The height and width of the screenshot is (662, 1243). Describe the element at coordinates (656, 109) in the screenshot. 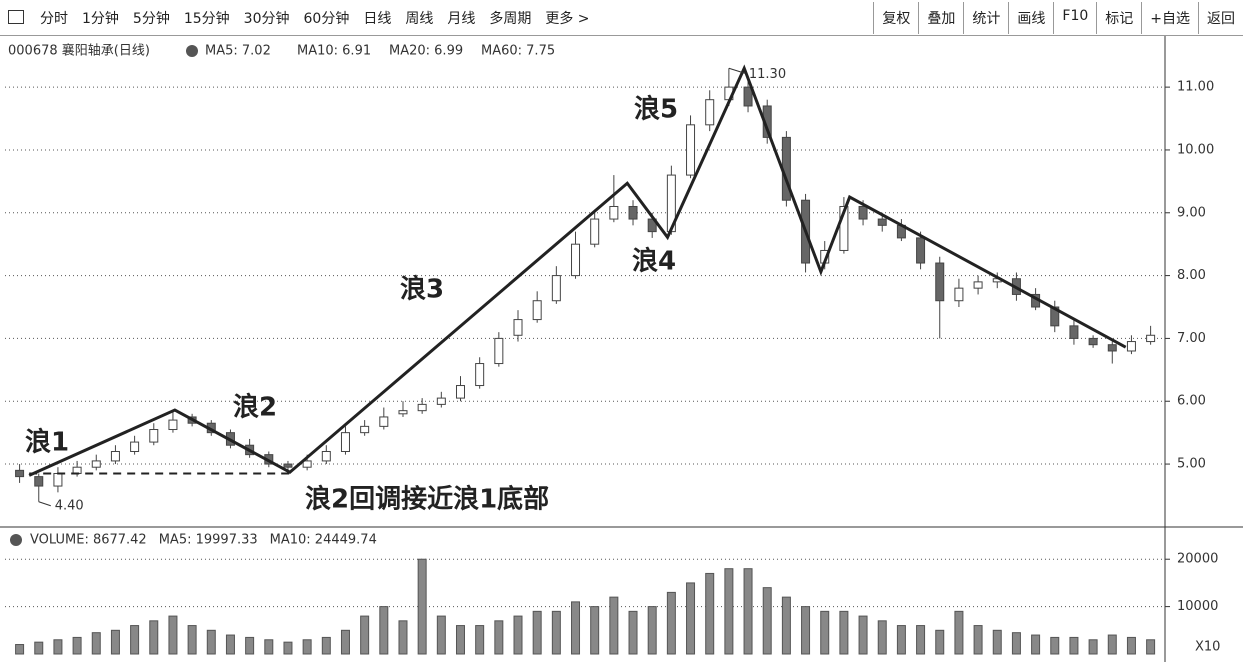

I see `annotation: 浪5` at that location.